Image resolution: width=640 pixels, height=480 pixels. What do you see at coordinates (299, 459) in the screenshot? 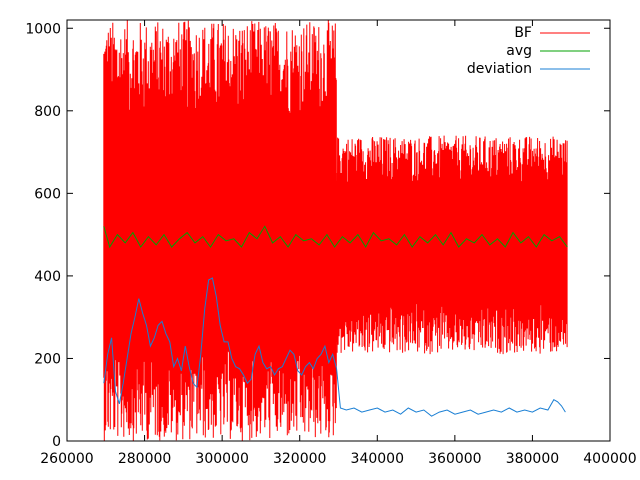
I see `x-tick-label: 320000` at bounding box center [299, 459].